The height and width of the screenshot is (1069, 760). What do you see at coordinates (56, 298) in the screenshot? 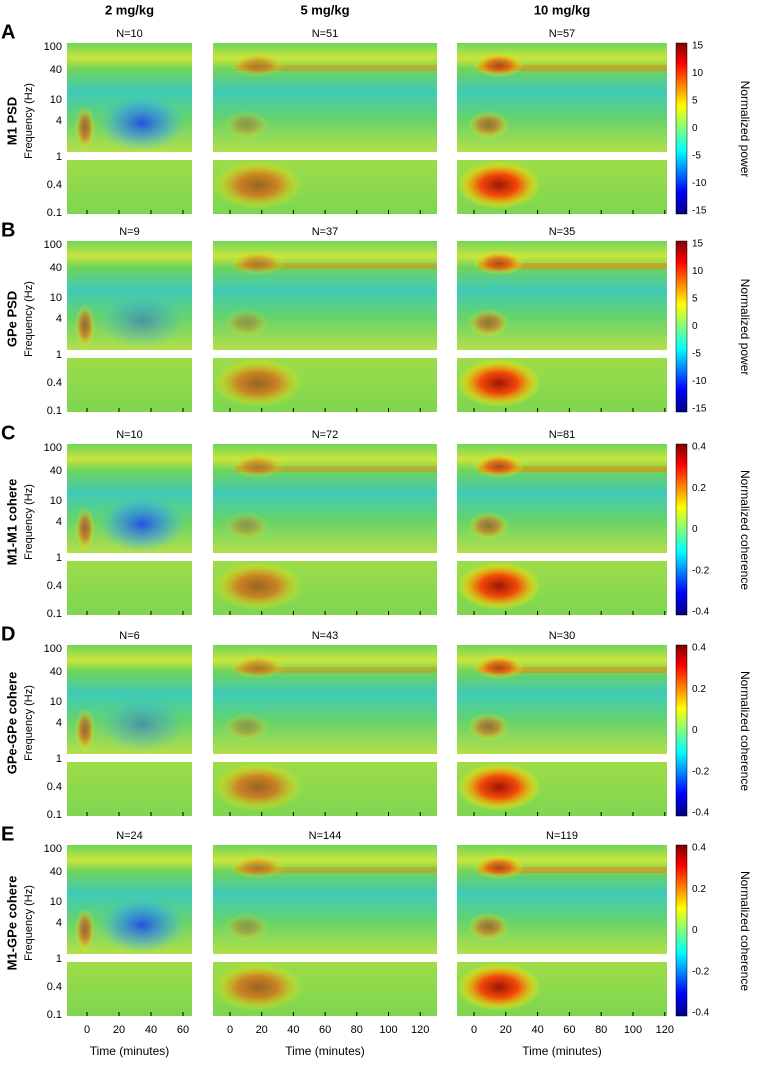
I see `y-tick-label: 10` at bounding box center [56, 298].